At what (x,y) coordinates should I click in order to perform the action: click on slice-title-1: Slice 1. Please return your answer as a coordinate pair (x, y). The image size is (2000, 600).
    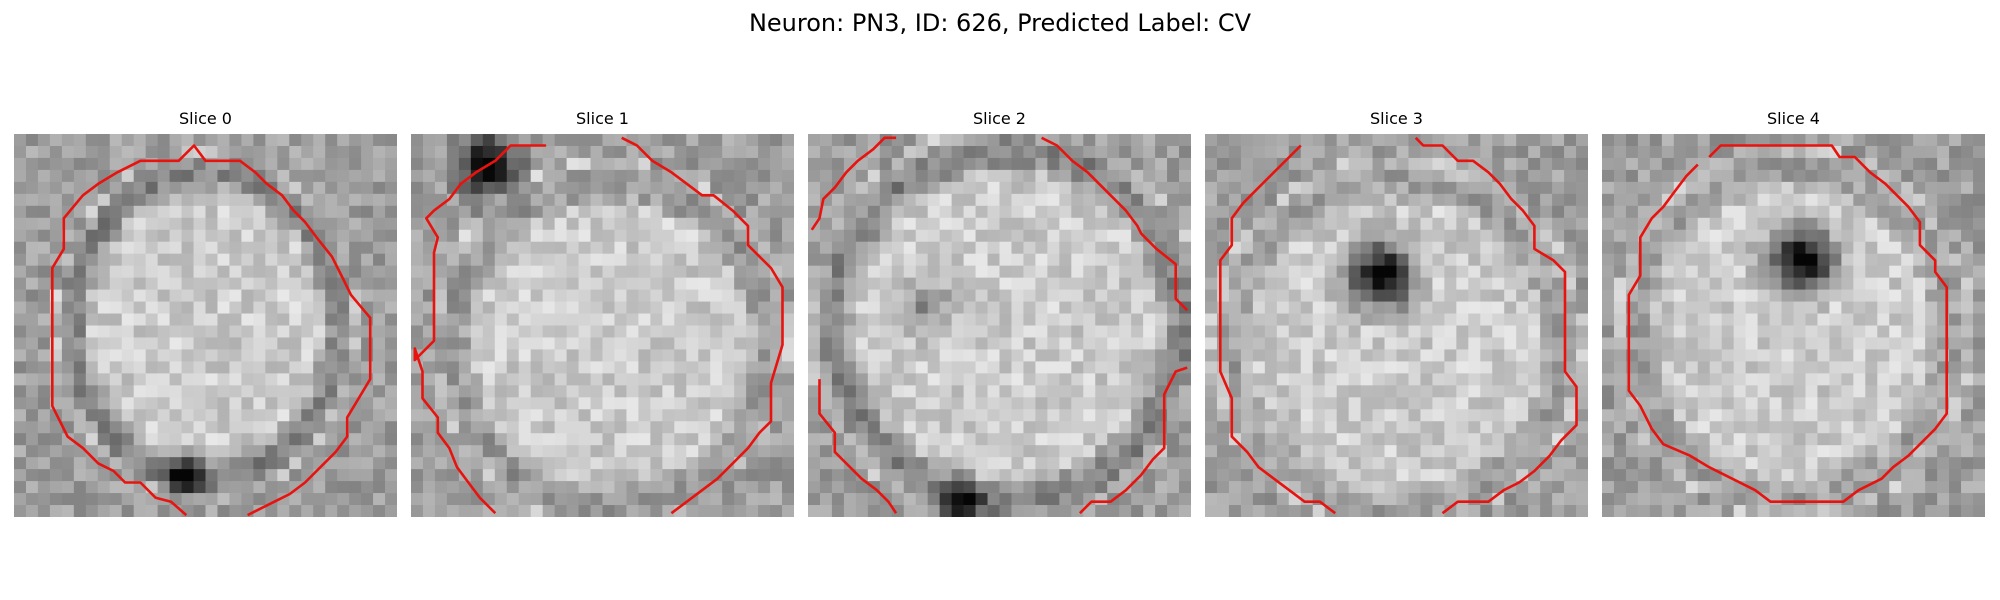
    Looking at the image, I should click on (602, 118).